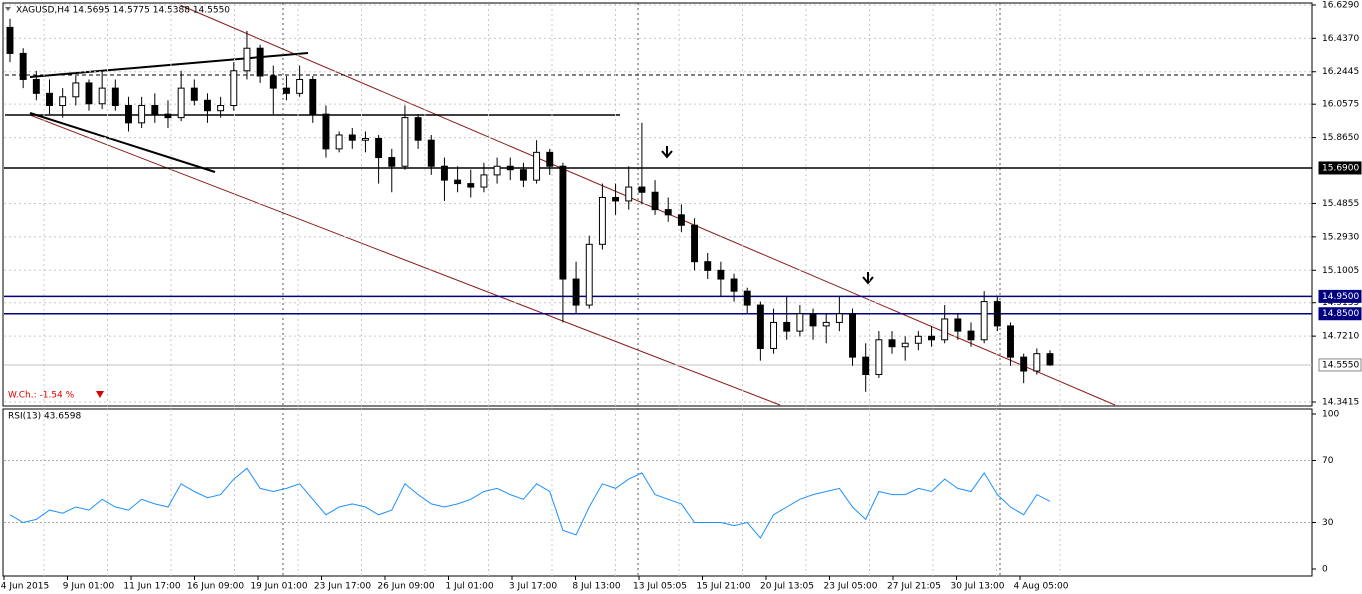  I want to click on y-tick-label: 15.8650, so click(1340, 138).